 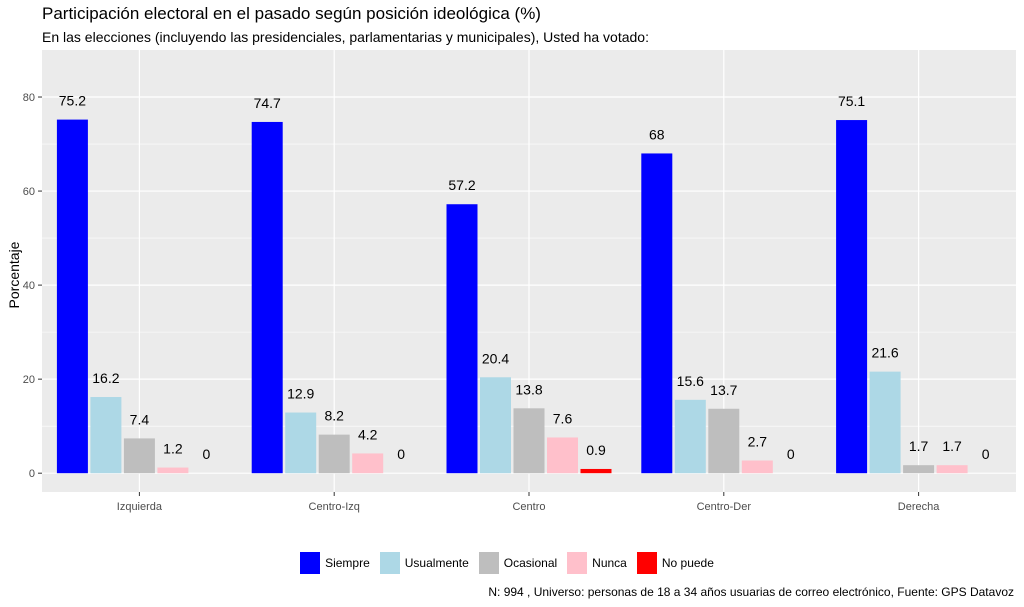 I want to click on data-label: 20.4, so click(x=495, y=358).